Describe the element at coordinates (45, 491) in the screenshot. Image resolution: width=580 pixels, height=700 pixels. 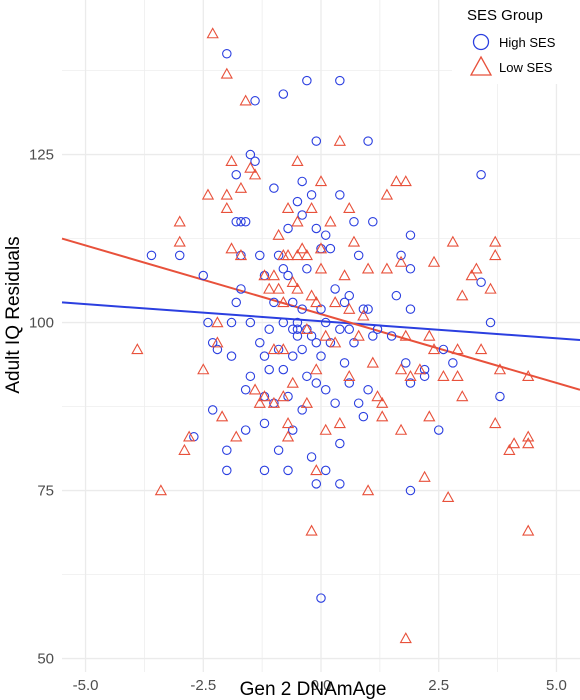
I see `y-tick-label: 75` at that location.